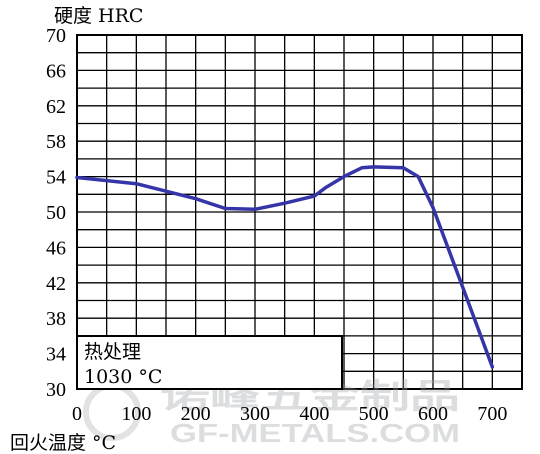 Image resolution: width=540 pixels, height=454 pixels. Describe the element at coordinates (56, 142) in the screenshot. I see `y-tick-label: 58` at that location.